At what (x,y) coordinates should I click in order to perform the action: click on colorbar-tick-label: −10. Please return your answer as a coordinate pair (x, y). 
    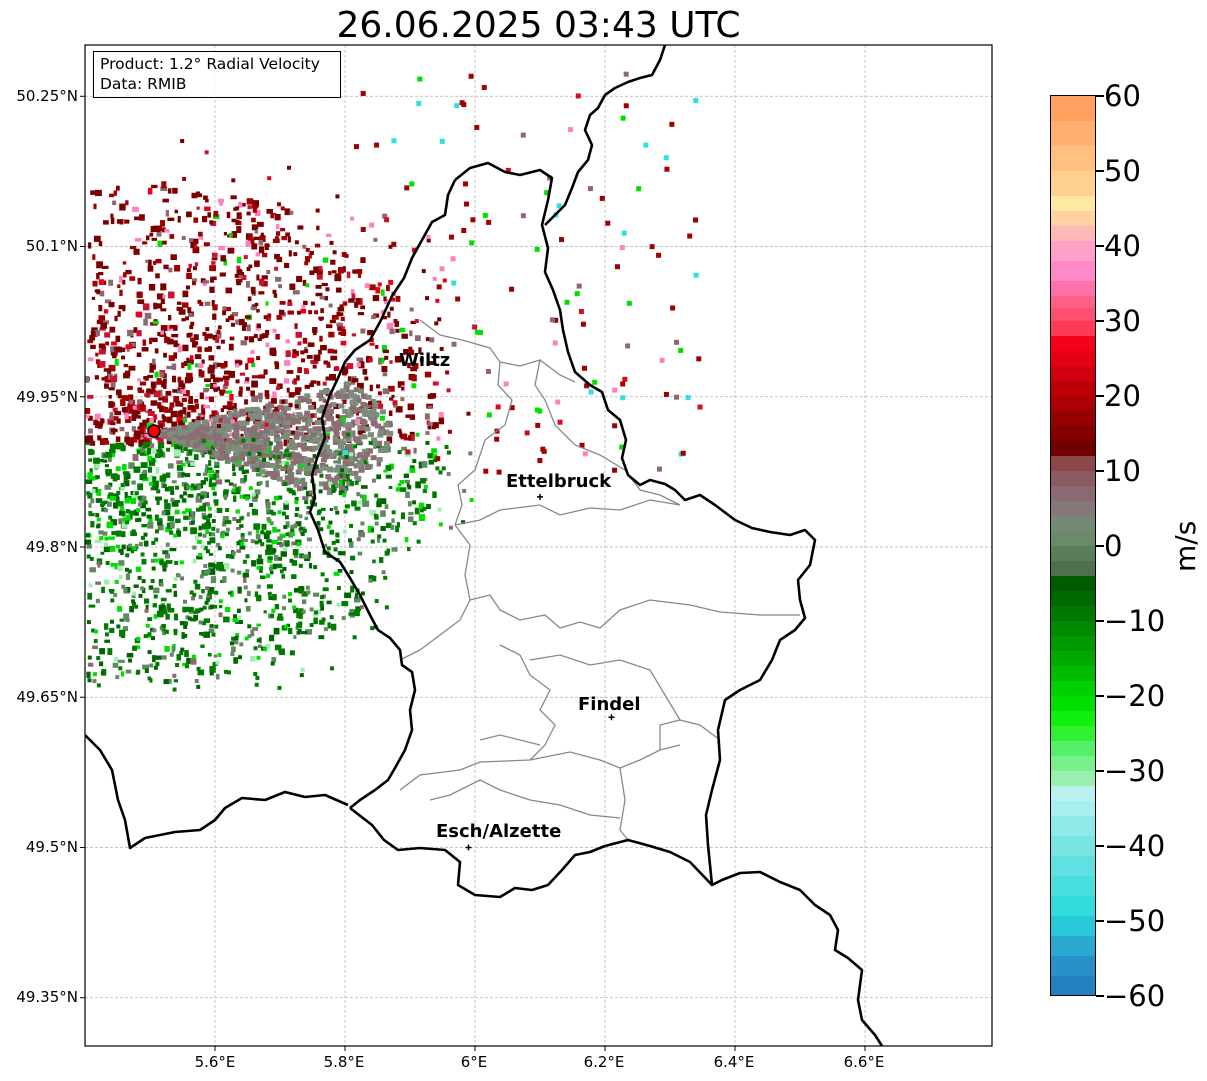
    Looking at the image, I should click on (1135, 621).